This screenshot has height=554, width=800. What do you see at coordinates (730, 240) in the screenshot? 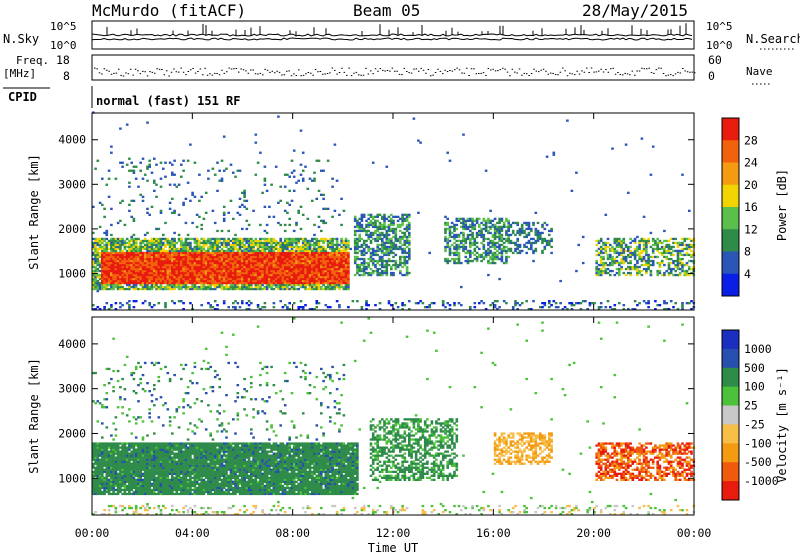
I see `colorbar-segment` at bounding box center [730, 240].